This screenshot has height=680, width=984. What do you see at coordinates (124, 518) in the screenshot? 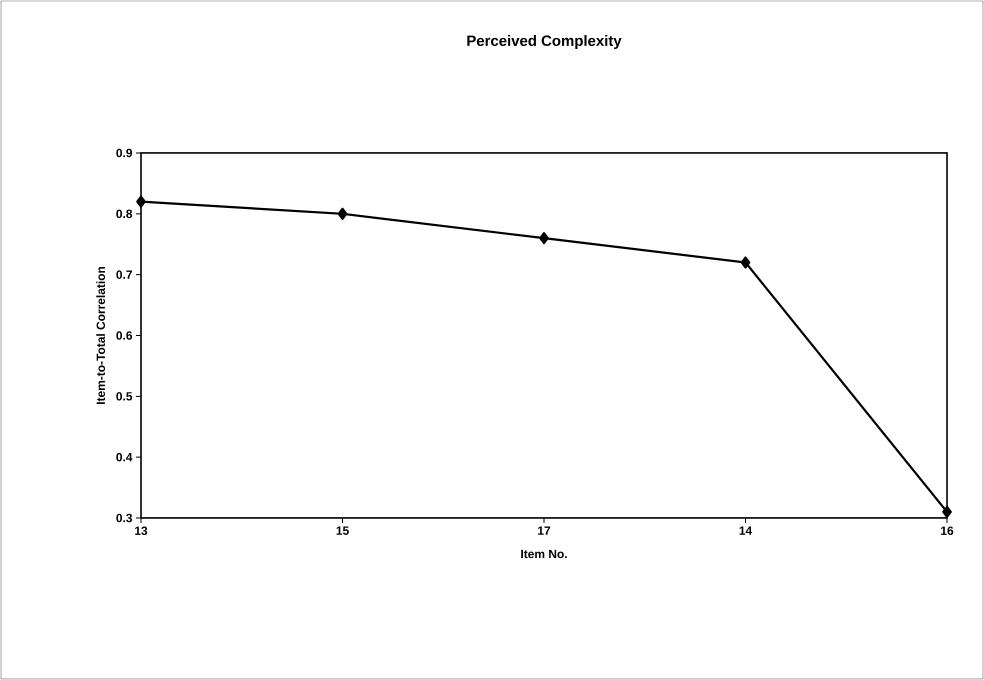
I see `y-tick-label: 0.3` at bounding box center [124, 518].